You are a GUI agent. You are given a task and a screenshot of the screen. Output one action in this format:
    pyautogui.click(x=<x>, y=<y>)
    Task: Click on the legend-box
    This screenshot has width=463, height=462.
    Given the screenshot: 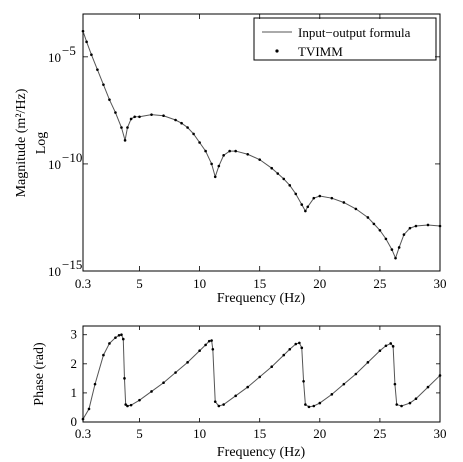 What is the action you would take?
    pyautogui.click(x=345, y=39)
    